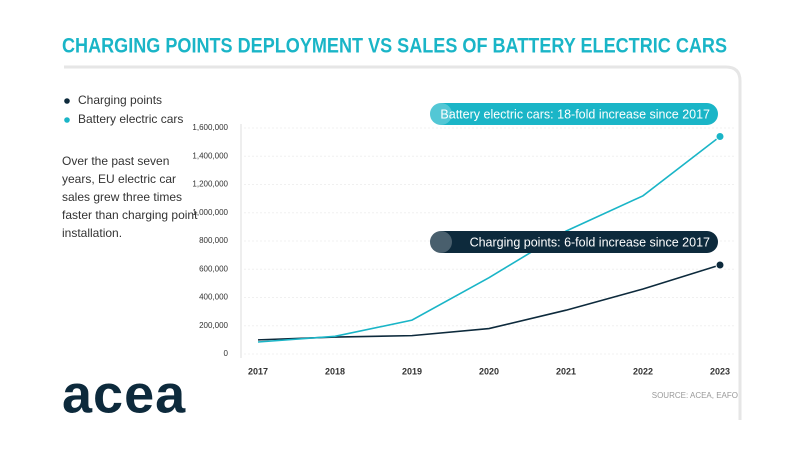  I want to click on x-tick-label: 2023, so click(720, 371).